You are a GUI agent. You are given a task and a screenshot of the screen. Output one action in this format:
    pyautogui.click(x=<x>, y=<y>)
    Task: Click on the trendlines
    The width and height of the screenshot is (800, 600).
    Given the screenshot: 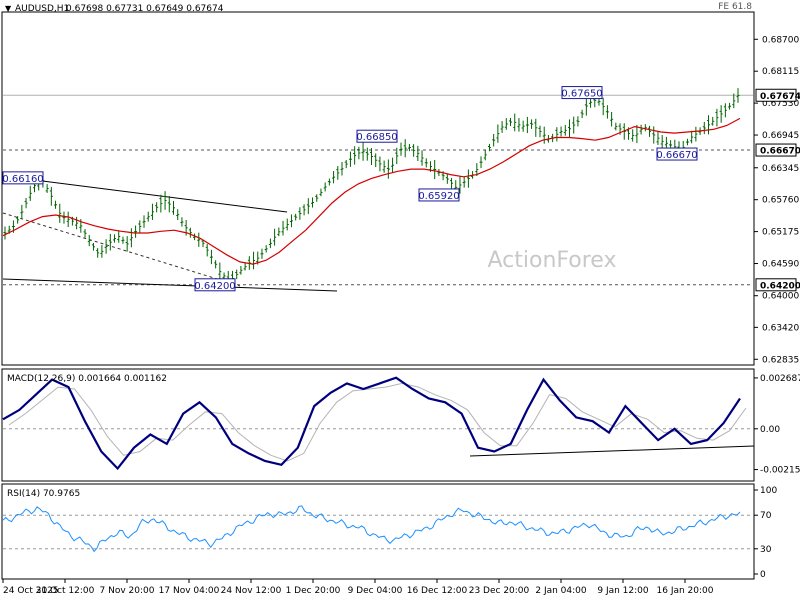 What is the action you would take?
    pyautogui.click(x=170, y=233)
    